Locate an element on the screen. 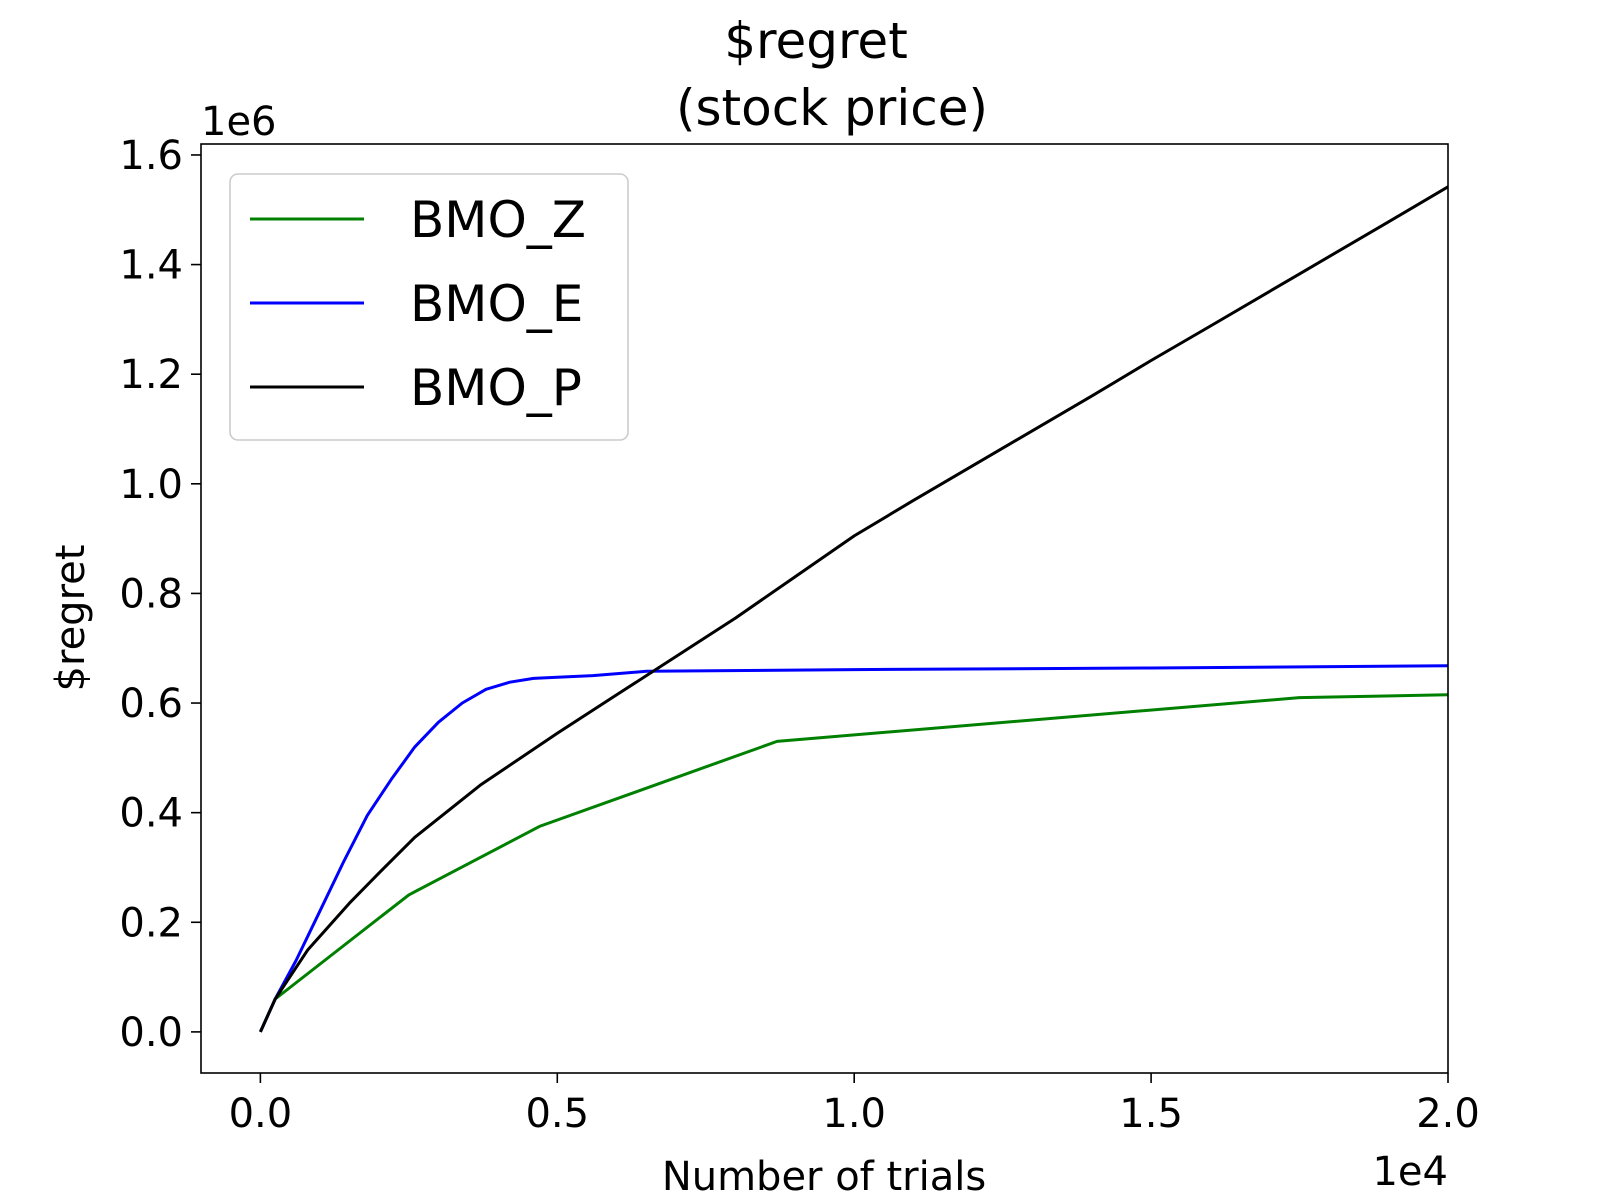 This screenshot has width=1600, height=1200. x-axis-label: Number of trials is located at coordinates (824, 1177).